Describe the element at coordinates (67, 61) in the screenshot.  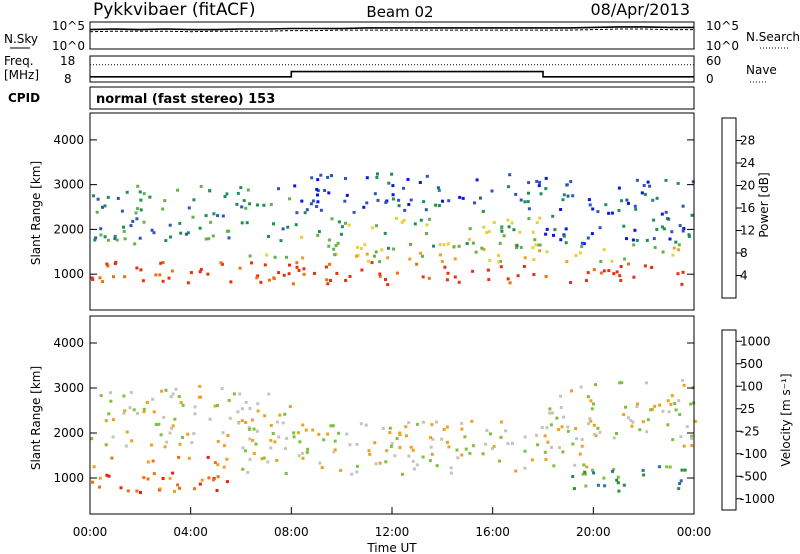
I see `freq-left-tick-top: 18` at that location.